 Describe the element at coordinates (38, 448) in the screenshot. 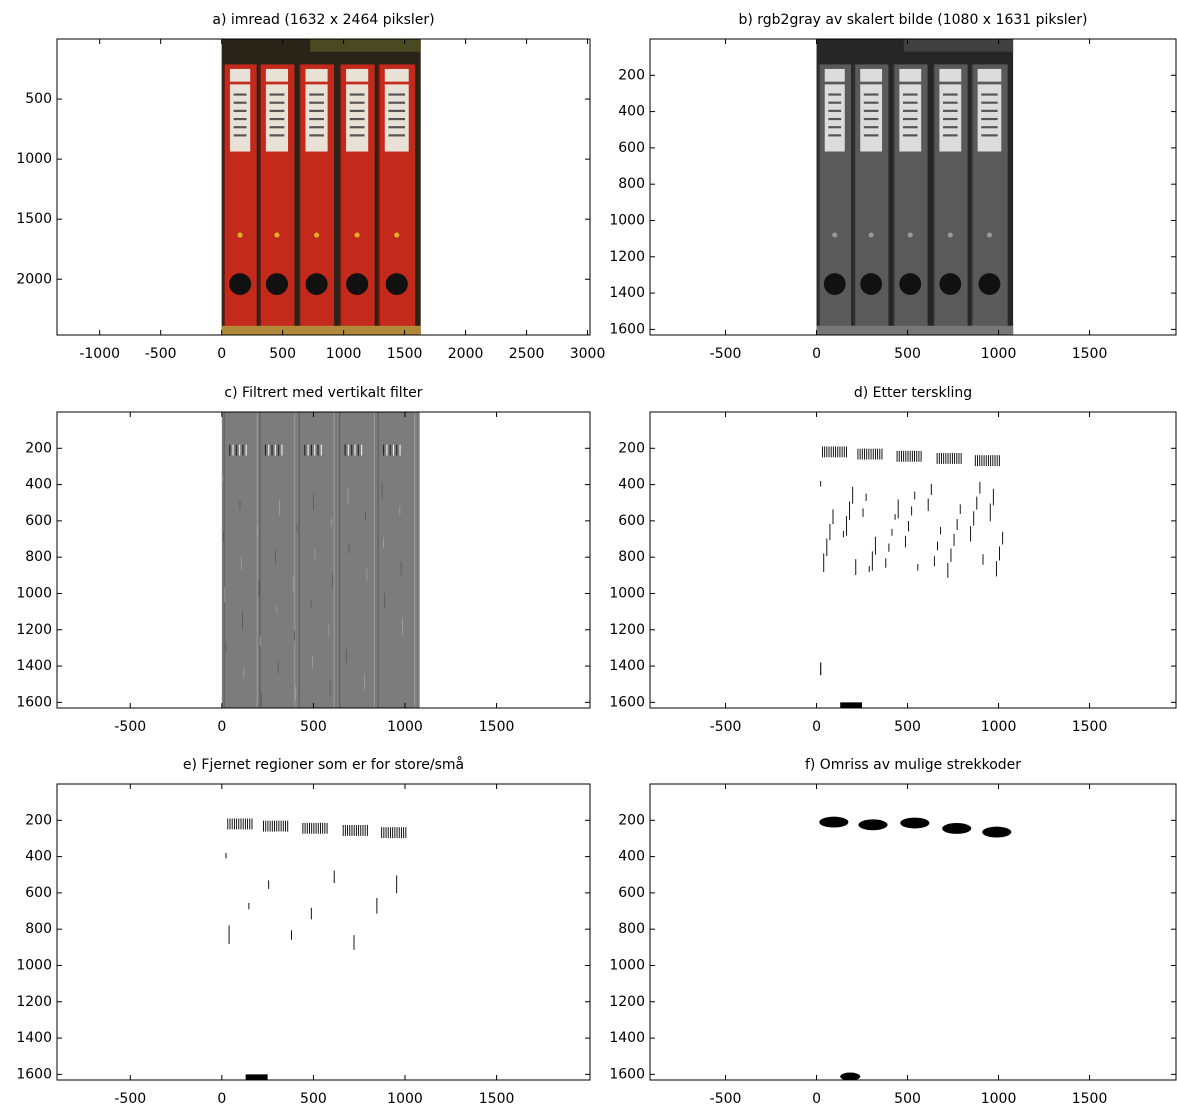

I see `y-tick-label: 200` at that location.